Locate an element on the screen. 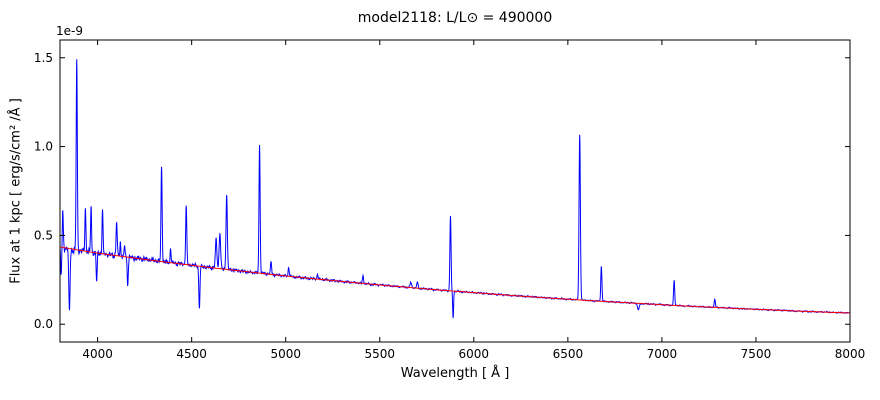  x-tick-label: 5500 is located at coordinates (379, 354).